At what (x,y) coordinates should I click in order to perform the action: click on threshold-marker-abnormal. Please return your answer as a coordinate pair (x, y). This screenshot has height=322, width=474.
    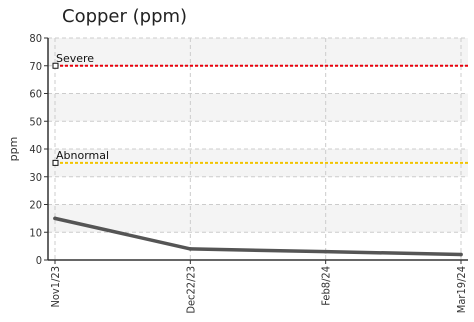
    Looking at the image, I should click on (55, 162).